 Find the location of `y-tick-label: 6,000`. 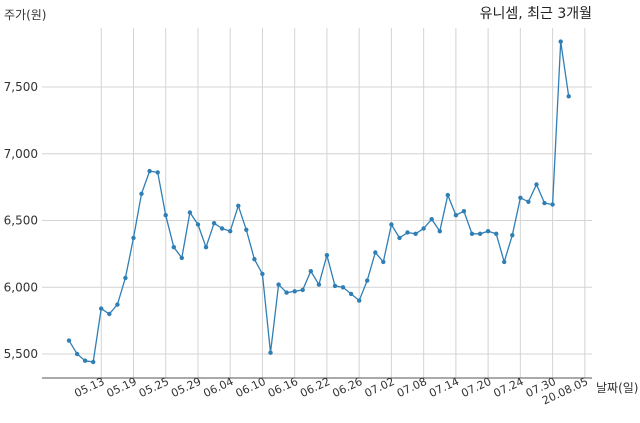

y-tick-label: 6,000 is located at coordinates (21, 287).